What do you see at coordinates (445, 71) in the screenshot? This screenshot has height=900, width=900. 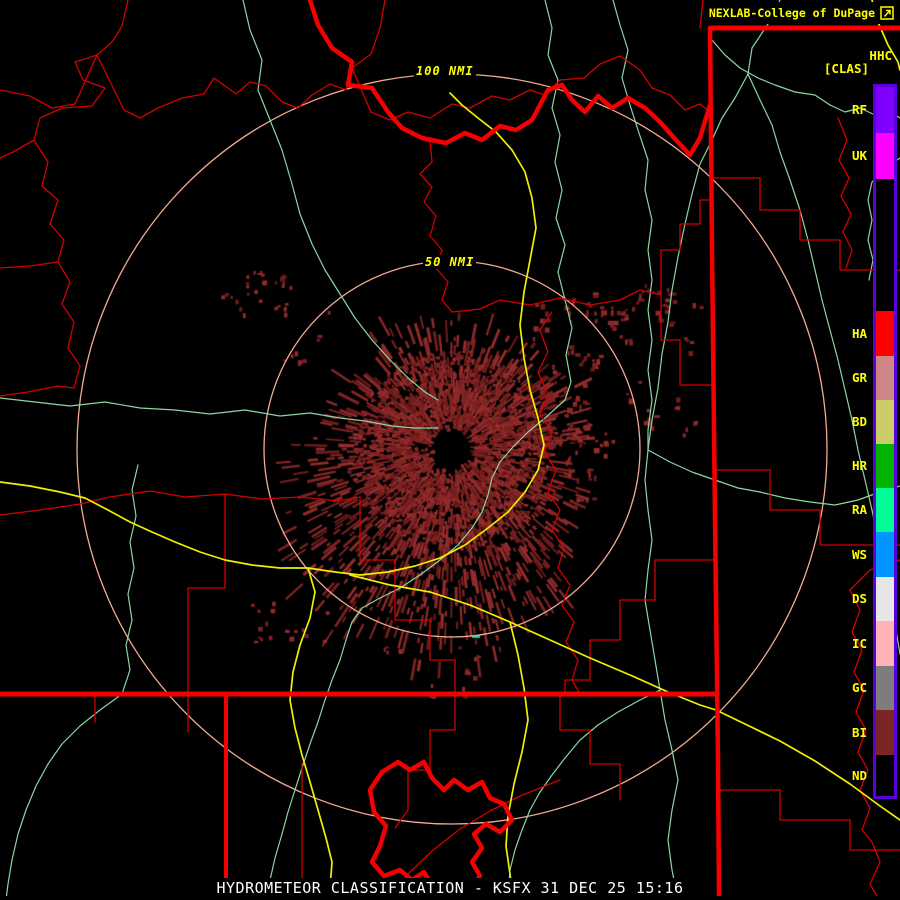 I see `range-ring-label-100nmi: 100 NMI` at bounding box center [445, 71].